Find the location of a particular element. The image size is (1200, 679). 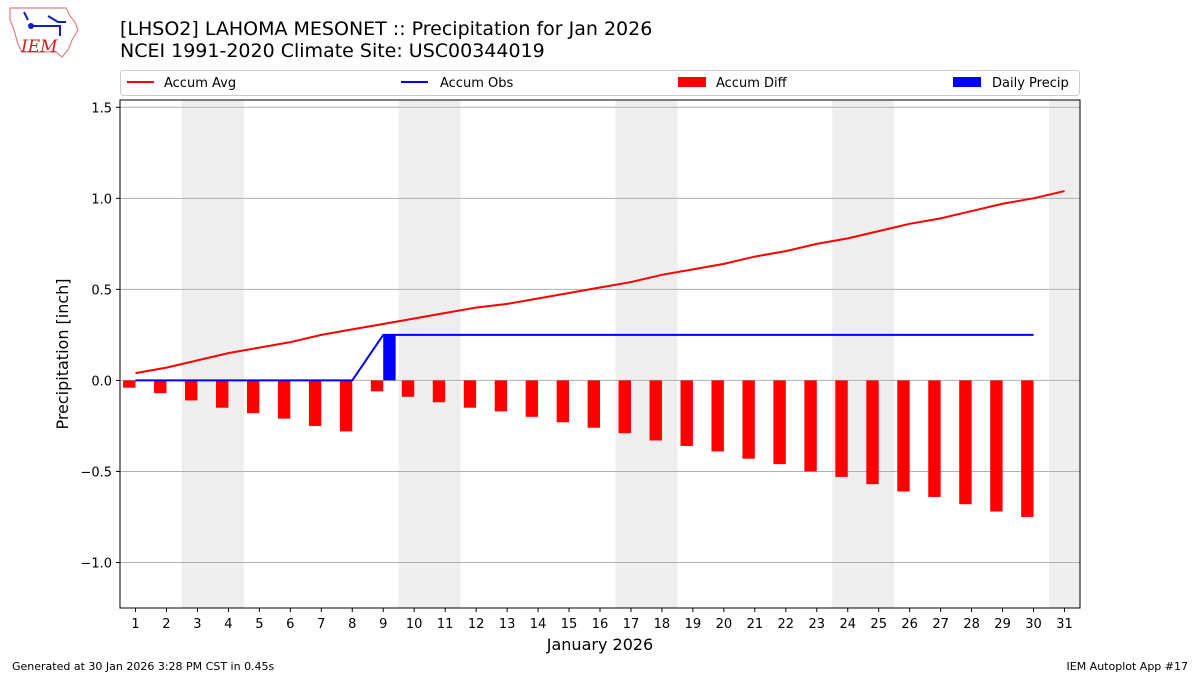

y-tick-label: 0.0 is located at coordinates (101, 381).